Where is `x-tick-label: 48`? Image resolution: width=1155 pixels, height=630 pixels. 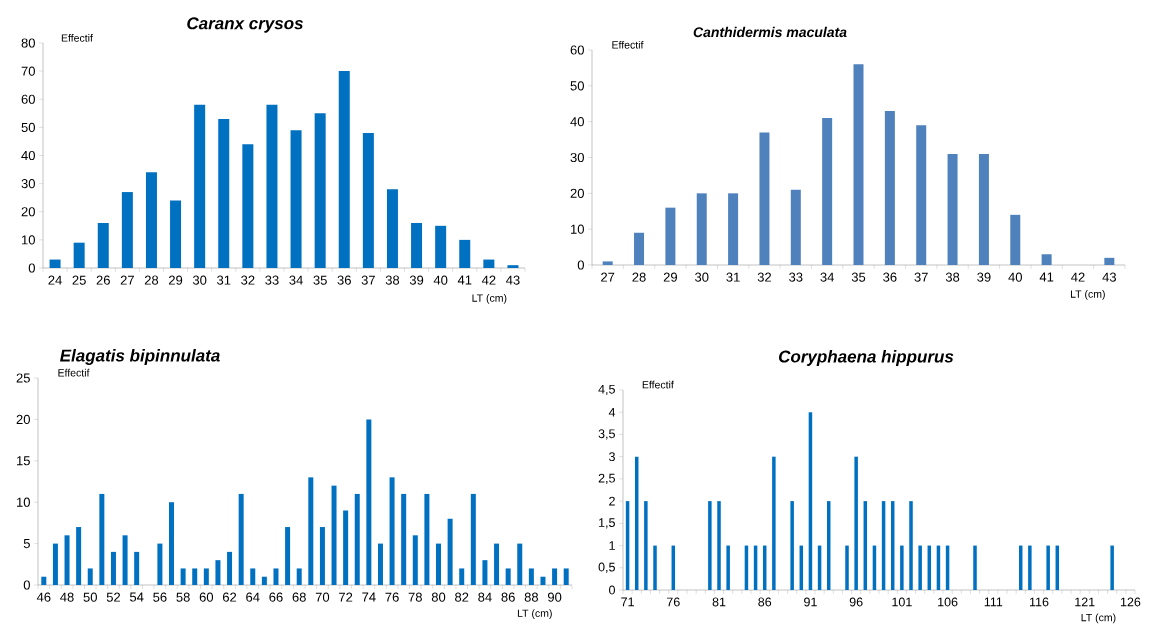
x-tick-label: 48 is located at coordinates (67, 597).